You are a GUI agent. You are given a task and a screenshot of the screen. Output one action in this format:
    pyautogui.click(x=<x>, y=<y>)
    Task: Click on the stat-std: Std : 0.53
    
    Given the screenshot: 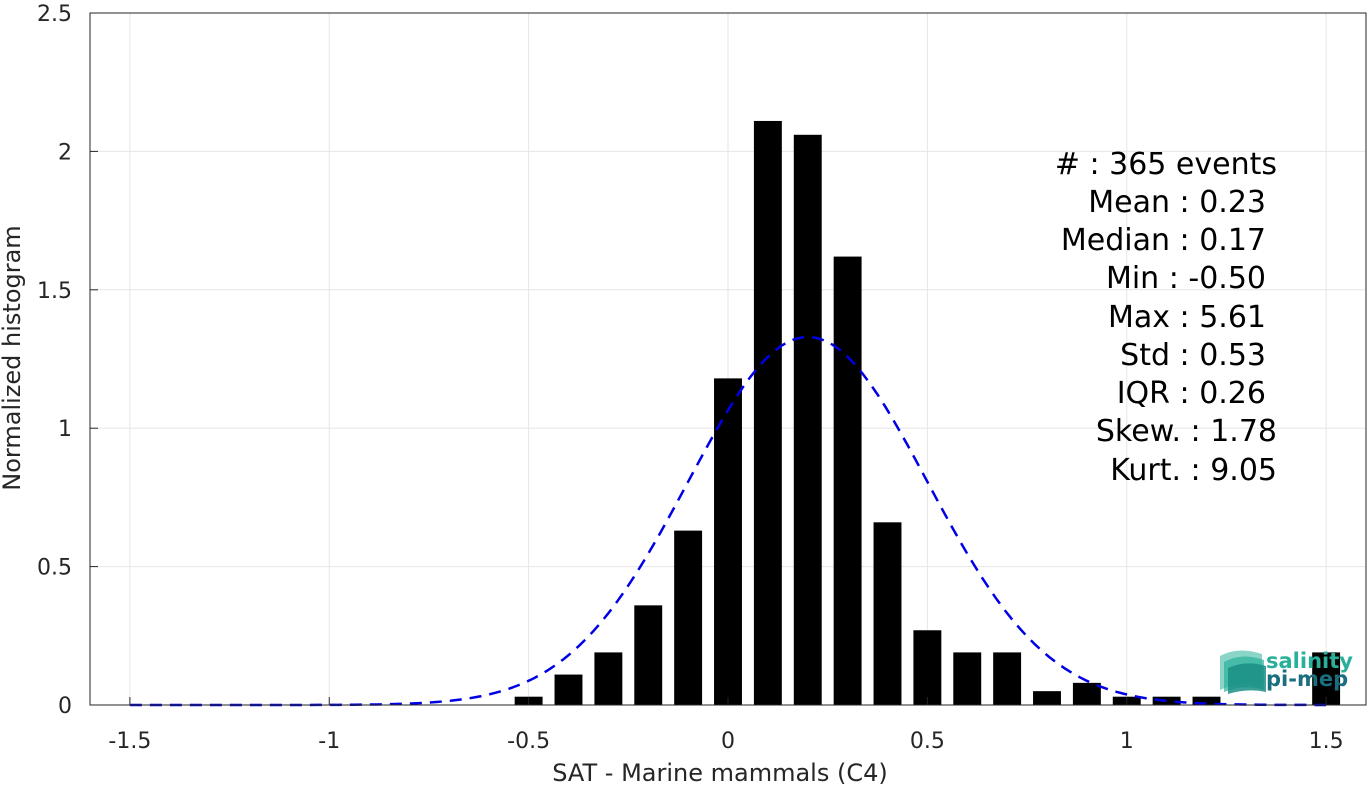 What is the action you would take?
    pyautogui.click(x=1193, y=355)
    